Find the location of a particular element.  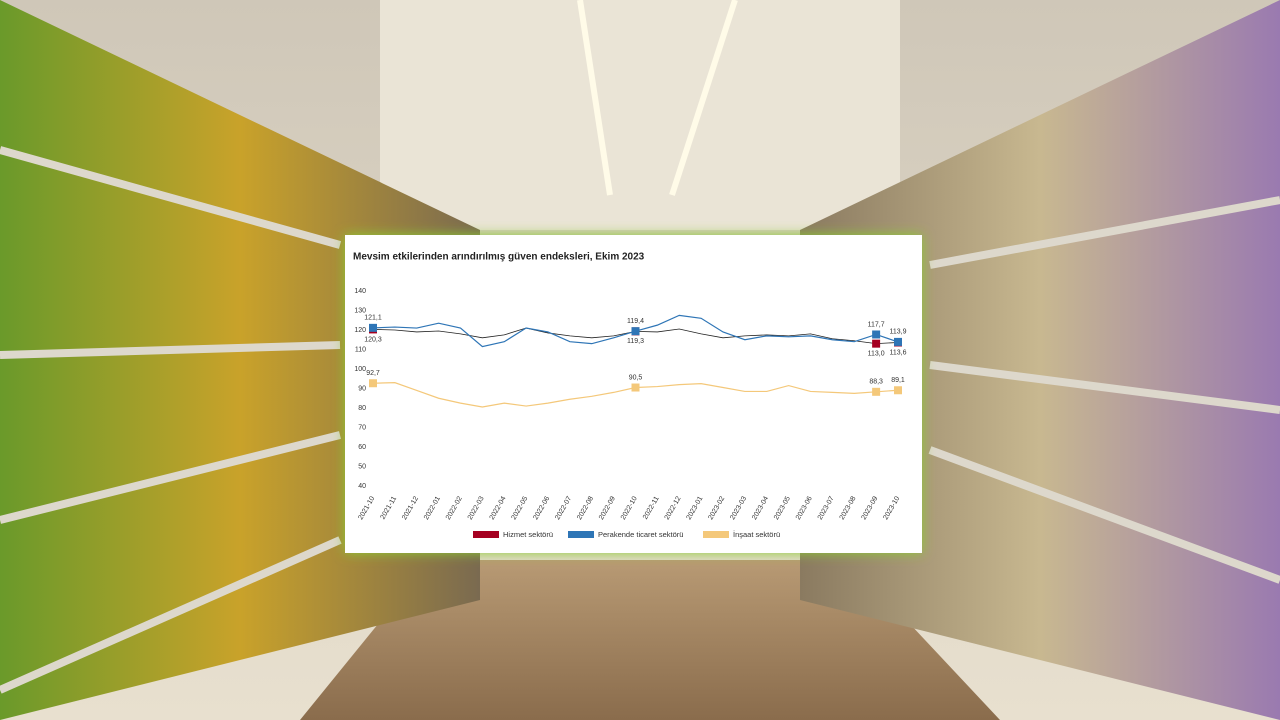

y-tick-label: 60 is located at coordinates (362, 447).